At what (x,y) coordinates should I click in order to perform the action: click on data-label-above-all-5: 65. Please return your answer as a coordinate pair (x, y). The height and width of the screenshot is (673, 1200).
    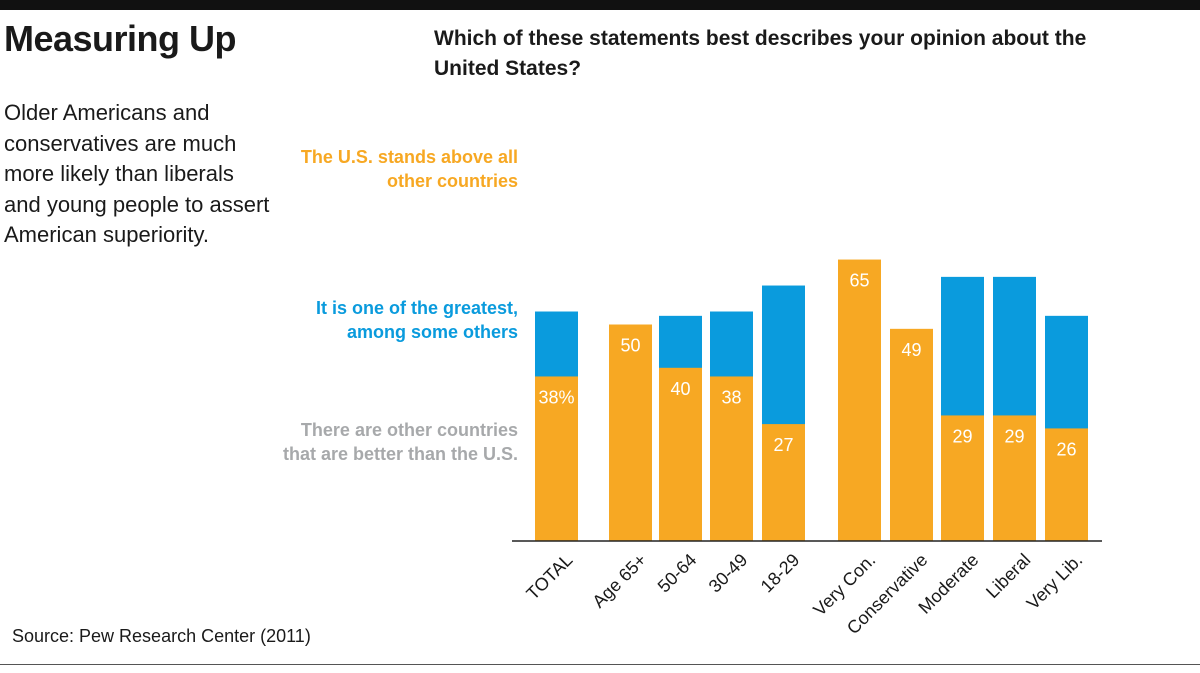
    Looking at the image, I should click on (859, 281).